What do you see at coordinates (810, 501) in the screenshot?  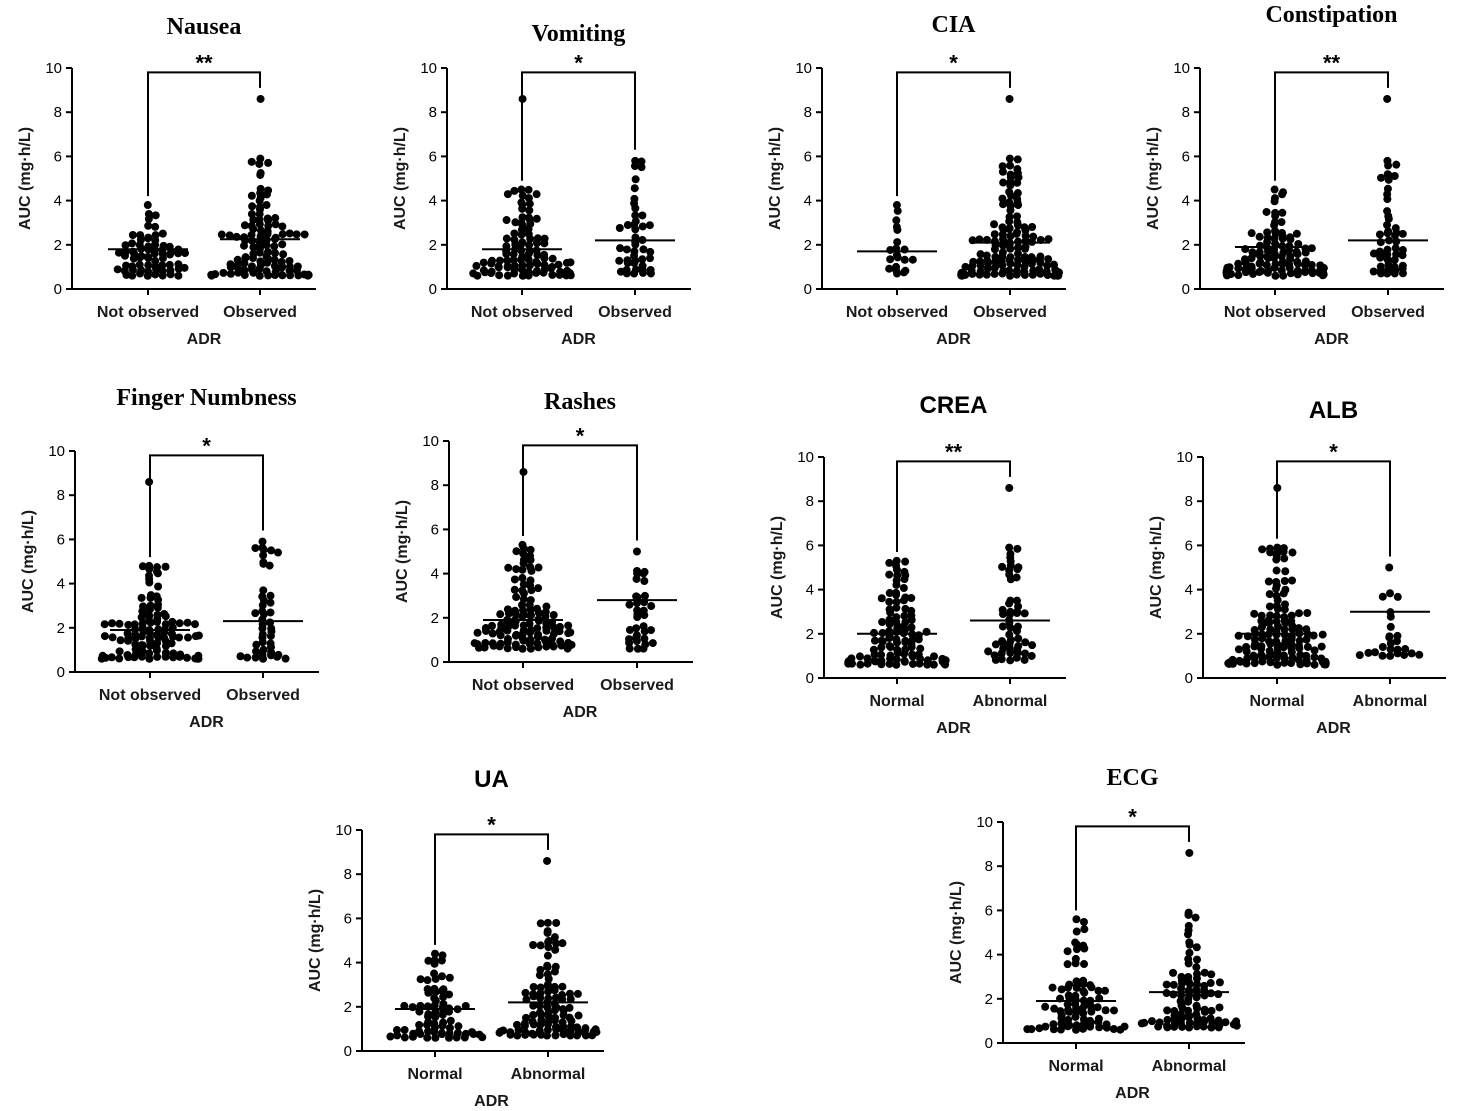 I see `y-tick-label: 8` at bounding box center [810, 501].